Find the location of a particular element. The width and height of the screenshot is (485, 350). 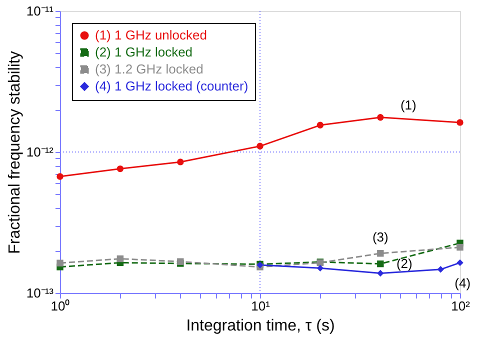

legend-label: (1) 1 GHz unlocked is located at coordinates (151, 35).